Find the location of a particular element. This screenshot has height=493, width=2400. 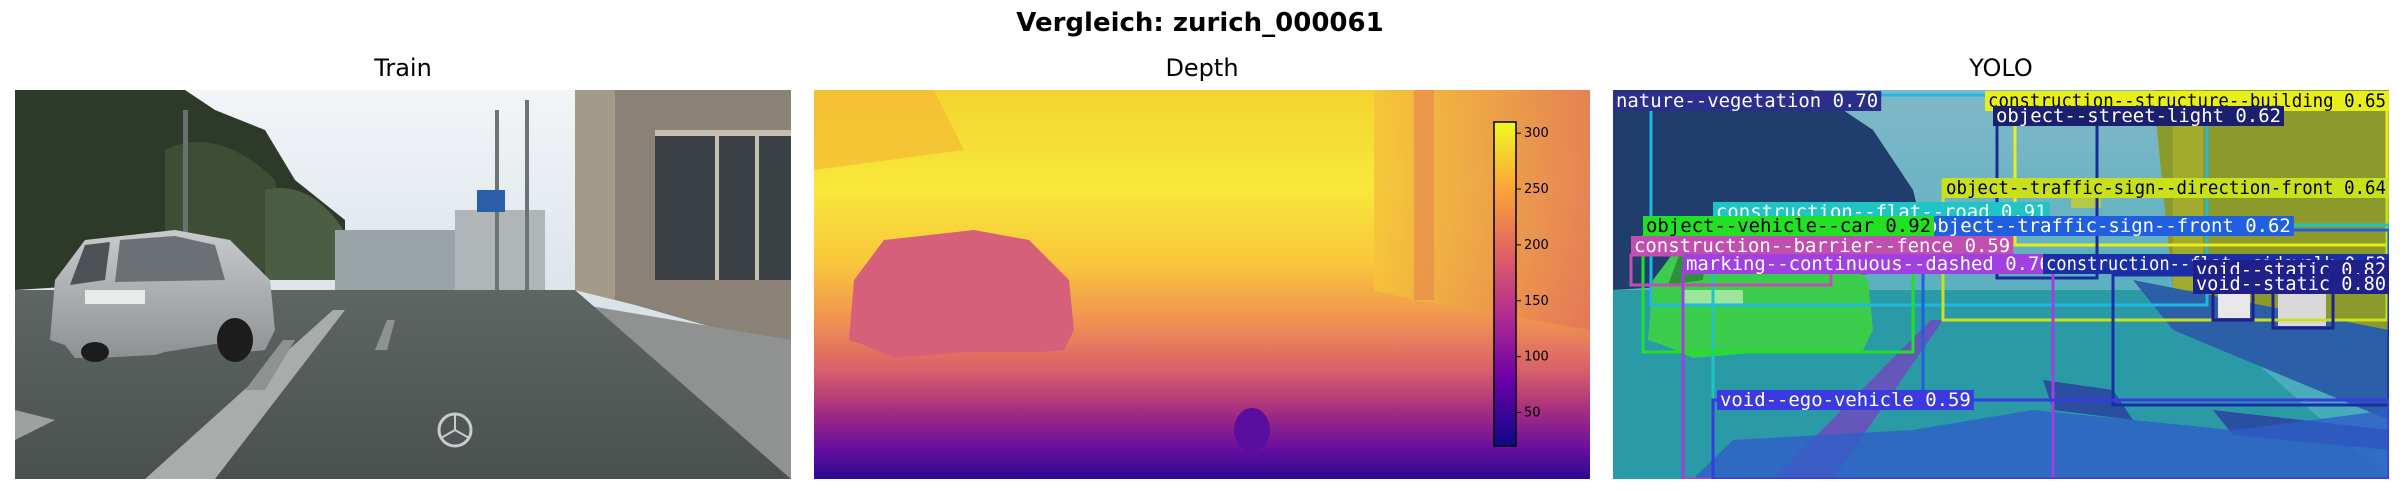

yolo-panel-title: YOLO is located at coordinates (2001, 68).